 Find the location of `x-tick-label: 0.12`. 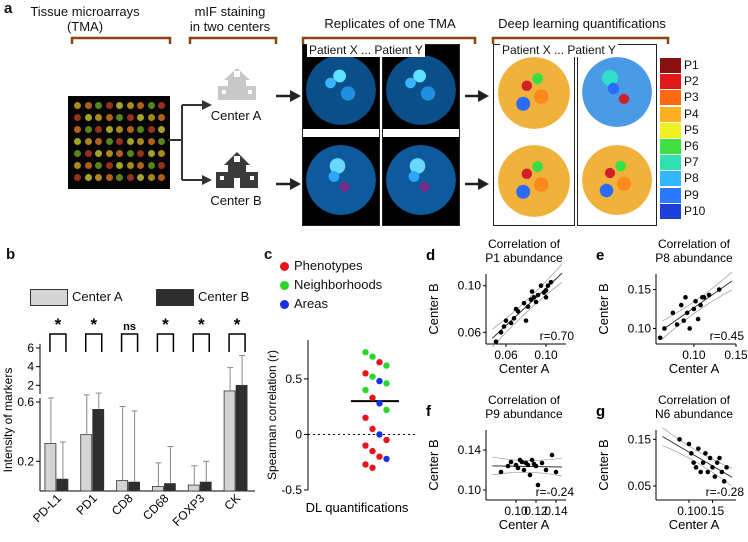

x-tick-label: 0.12 is located at coordinates (536, 511).